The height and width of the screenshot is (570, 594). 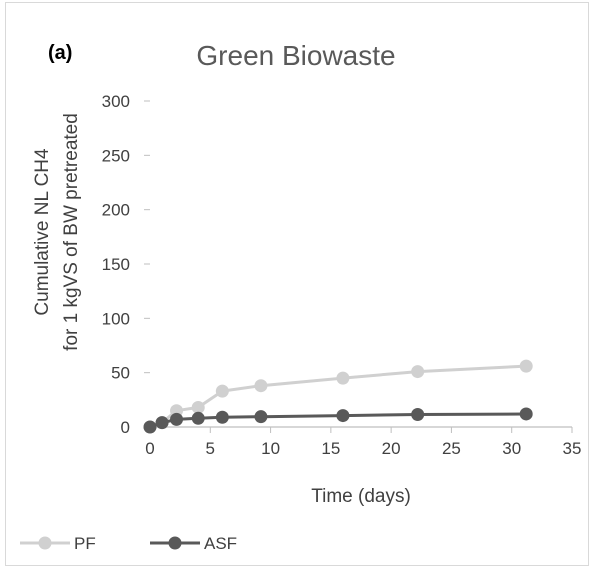 What do you see at coordinates (58, 543) in the screenshot?
I see `legend-item-pf: PF` at bounding box center [58, 543].